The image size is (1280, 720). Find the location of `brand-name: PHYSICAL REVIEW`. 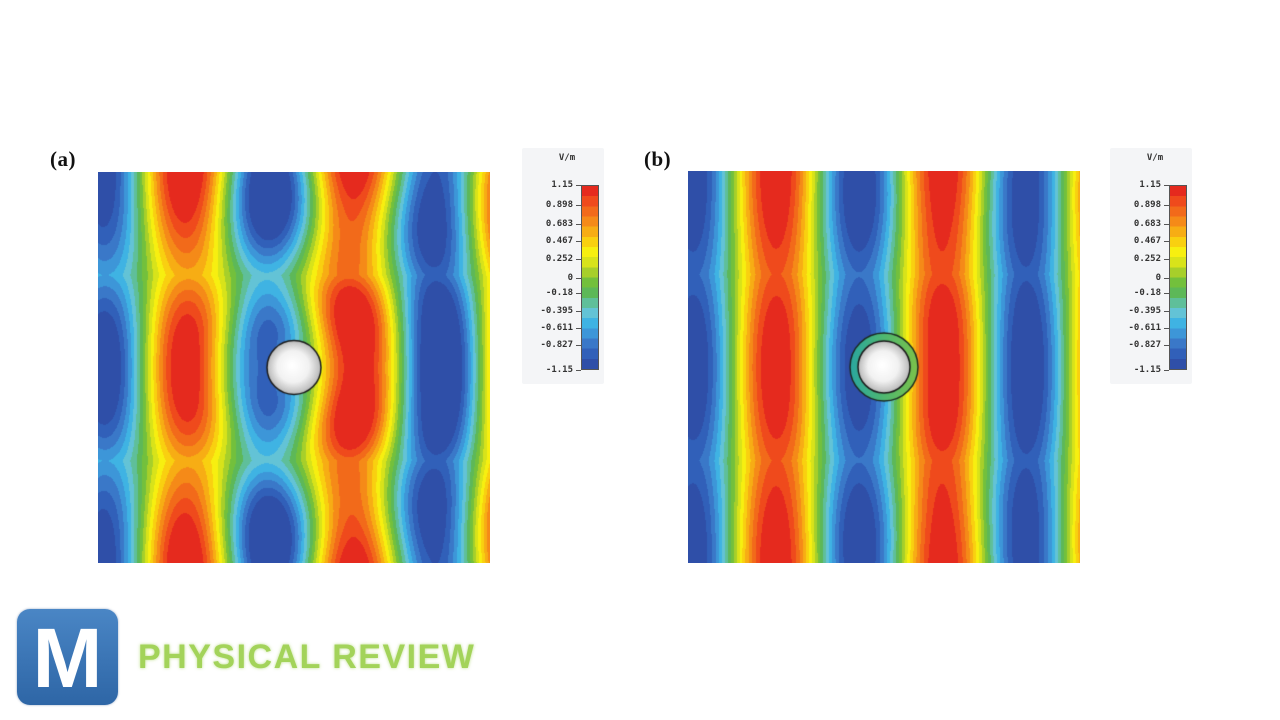

brand-name: PHYSICAL REVIEW is located at coordinates (307, 657).